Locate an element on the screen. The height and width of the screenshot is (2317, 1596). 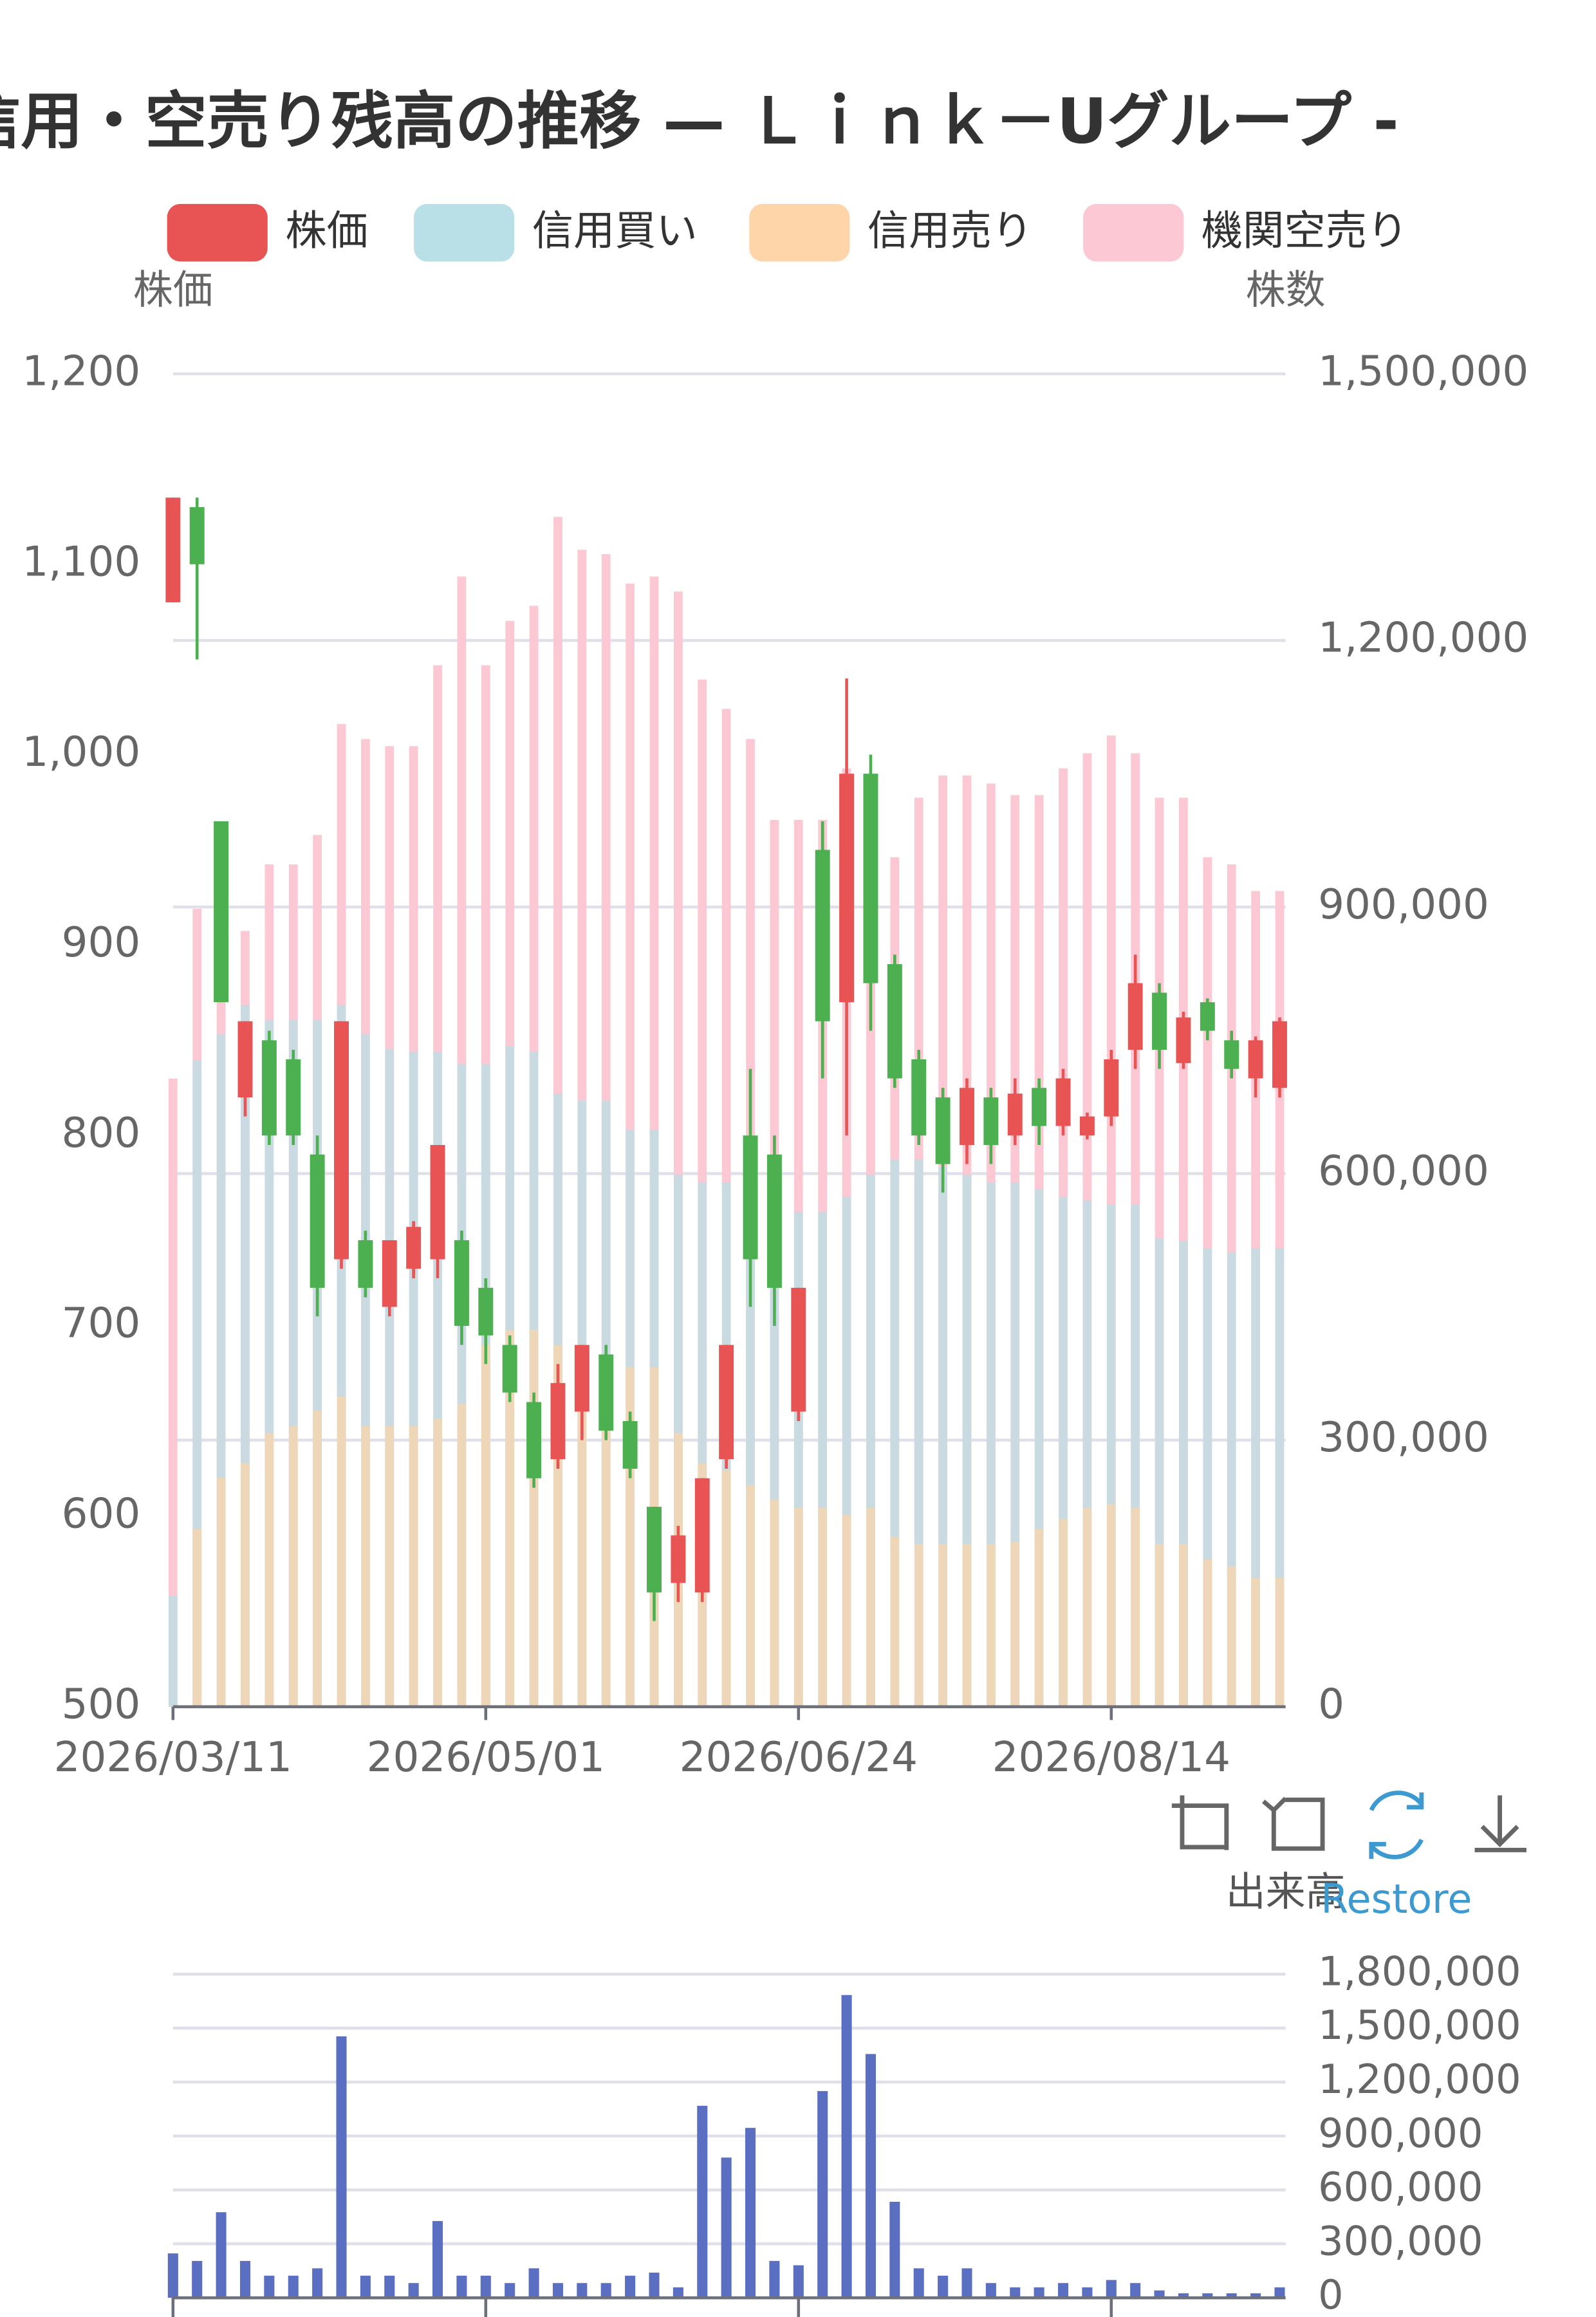
y2-axis-name: 株数 is located at coordinates (1286, 289).